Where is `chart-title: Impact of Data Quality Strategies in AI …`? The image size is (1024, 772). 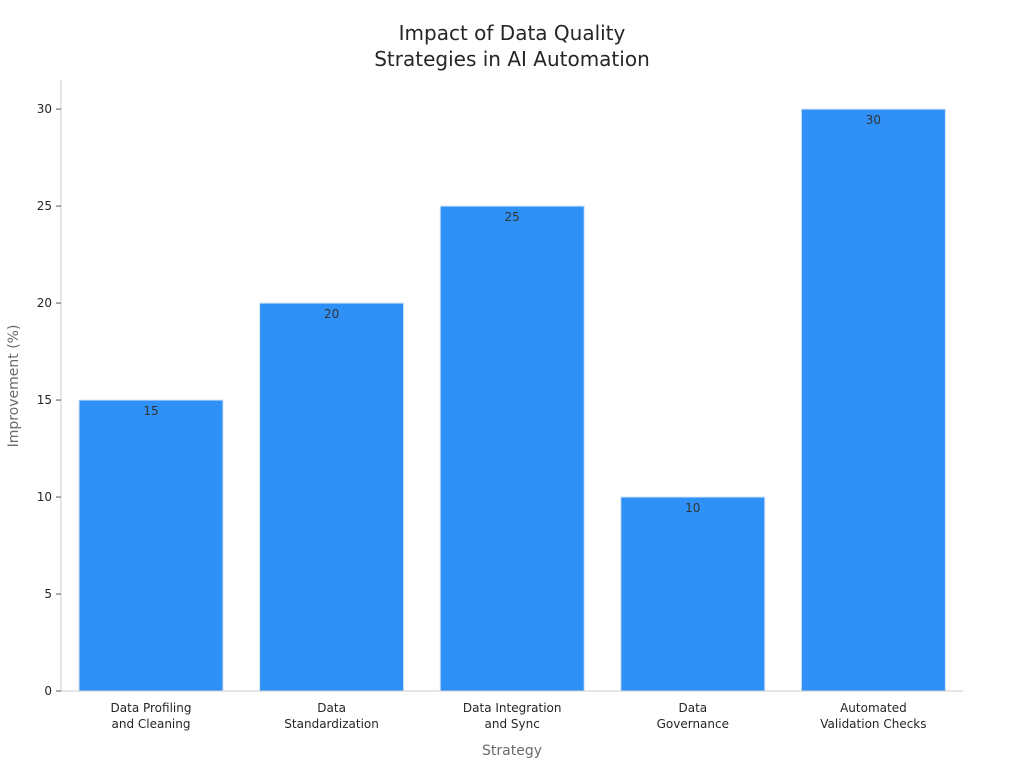 chart-title: Impact of Data Quality Strategies in AI … is located at coordinates (512, 46).